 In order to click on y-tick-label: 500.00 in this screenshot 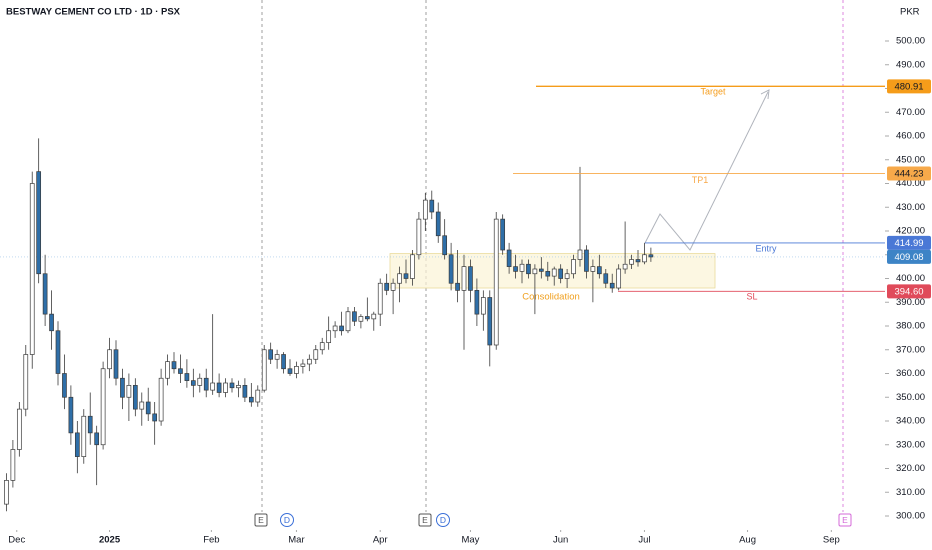, I will do `click(910, 41)`.